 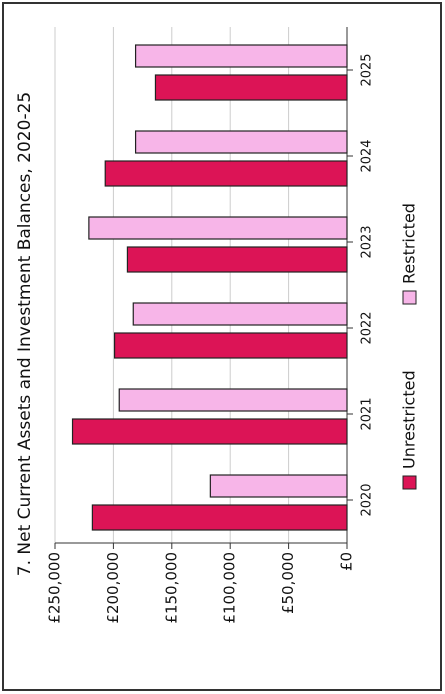 I want to click on x-tick-label: 2021, so click(x=367, y=413).